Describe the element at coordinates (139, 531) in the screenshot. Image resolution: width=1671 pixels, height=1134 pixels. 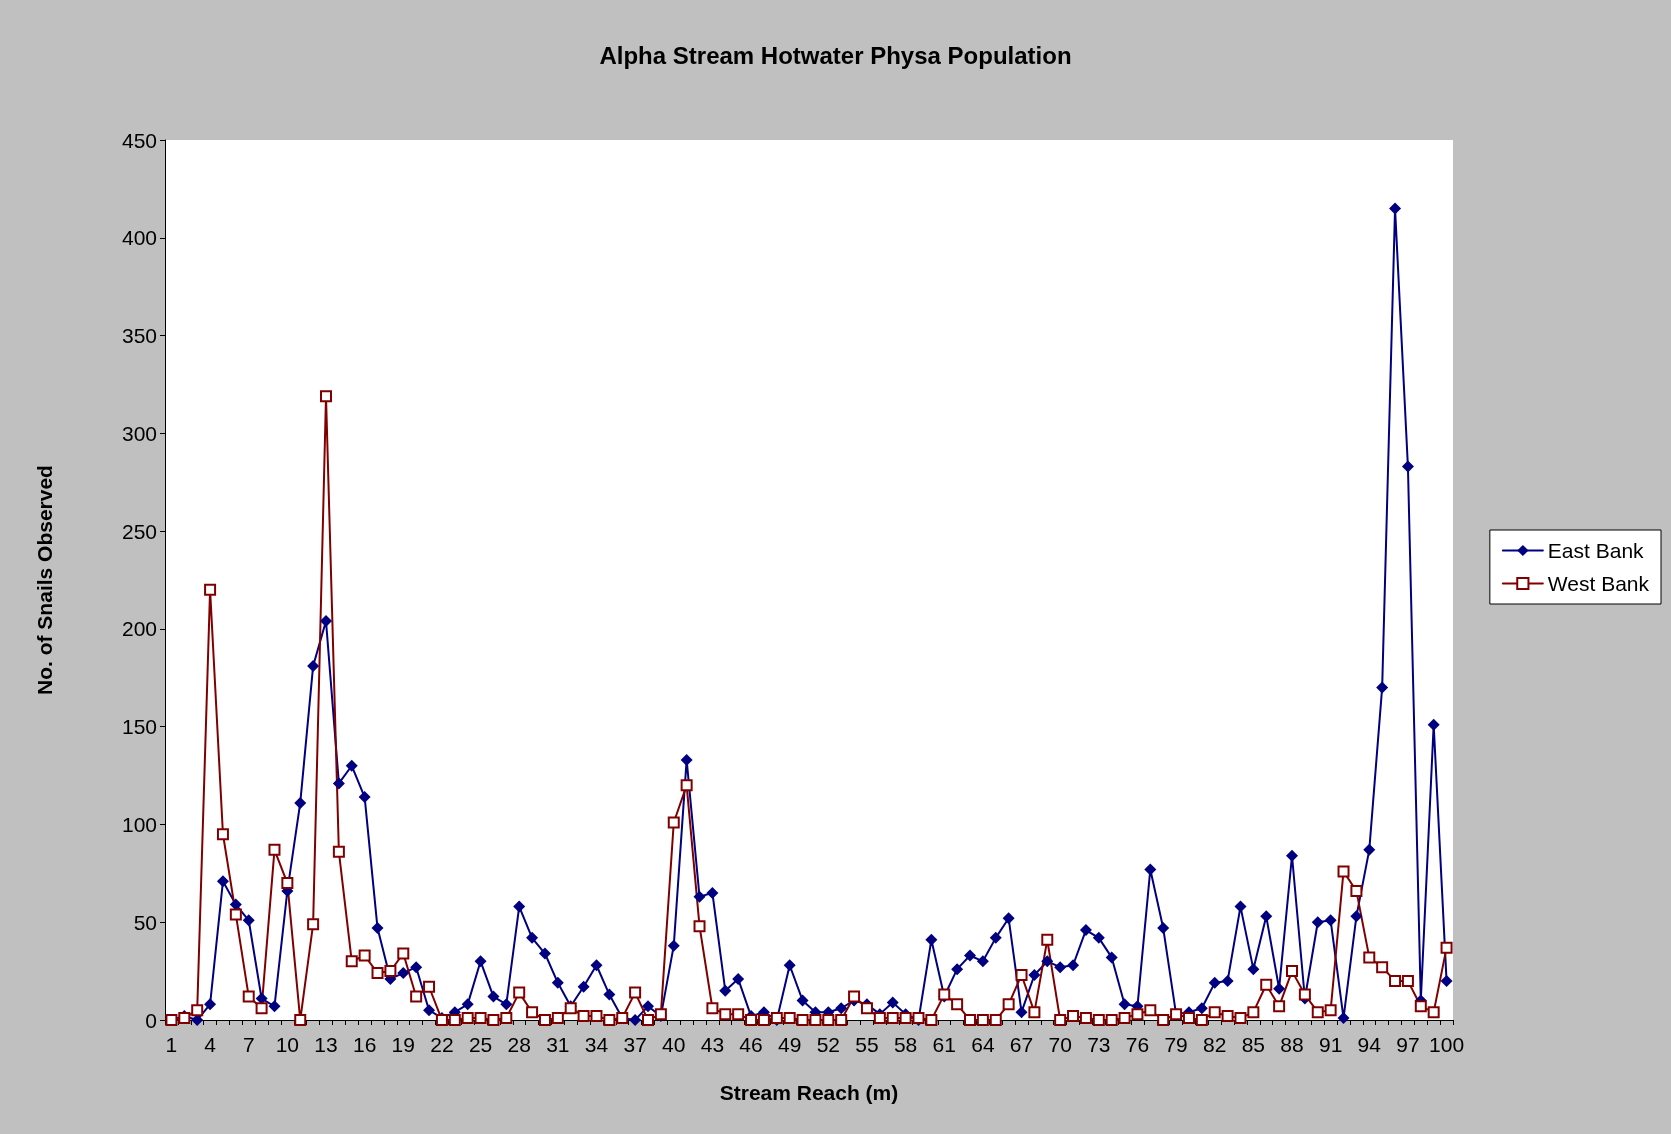
I see `y-tick-label: 250` at that location.